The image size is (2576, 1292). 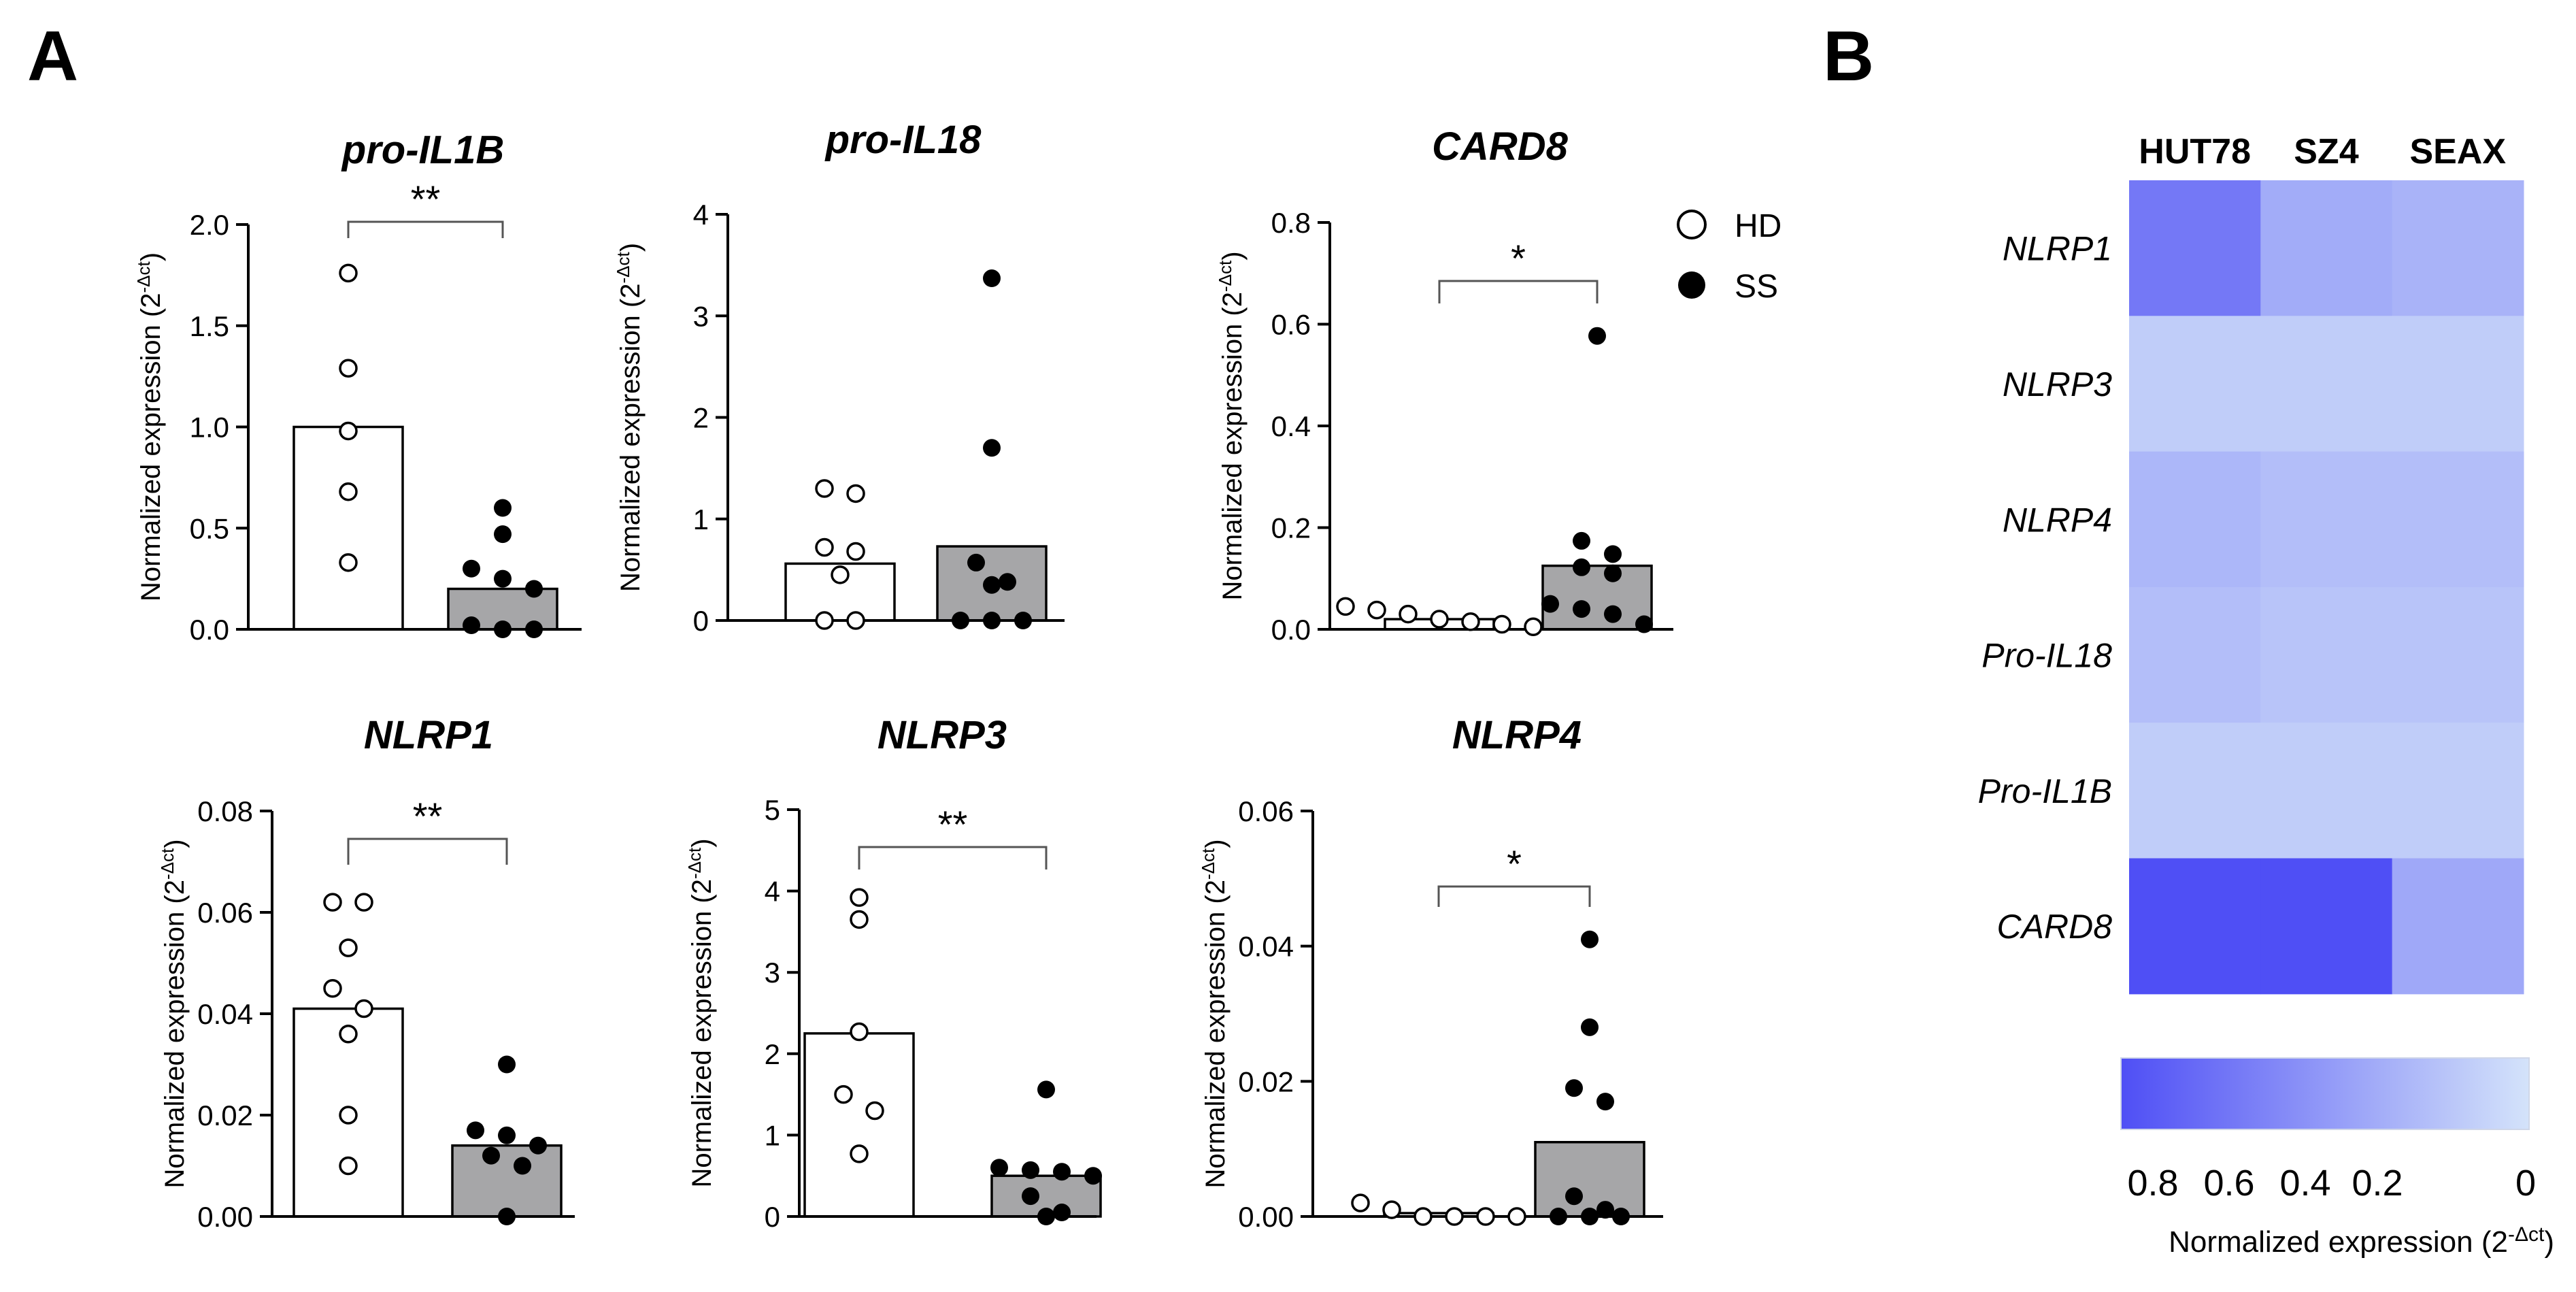 I want to click on heatmap-row-nlrp3: NLRP3, so click(x=2057, y=384).